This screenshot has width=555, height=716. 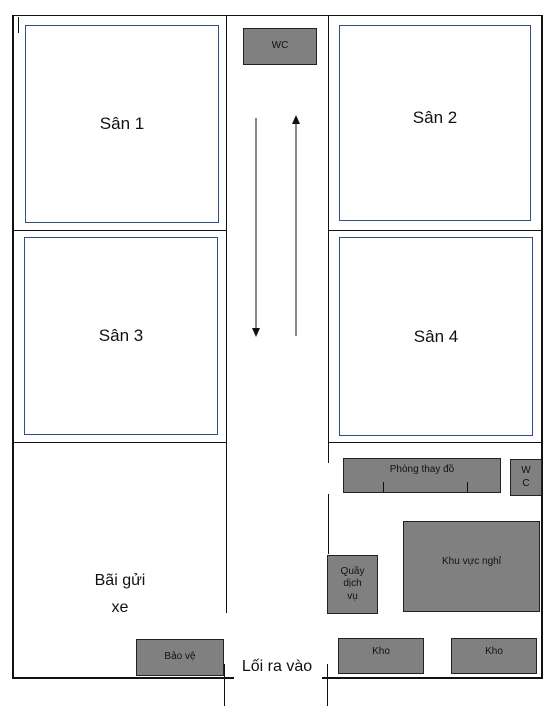 What do you see at coordinates (435, 230) in the screenshot?
I see `divider-right-mid` at bounding box center [435, 230].